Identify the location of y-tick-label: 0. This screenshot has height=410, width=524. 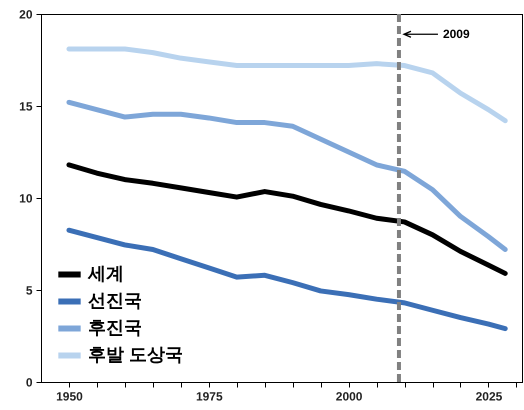
(29, 383).